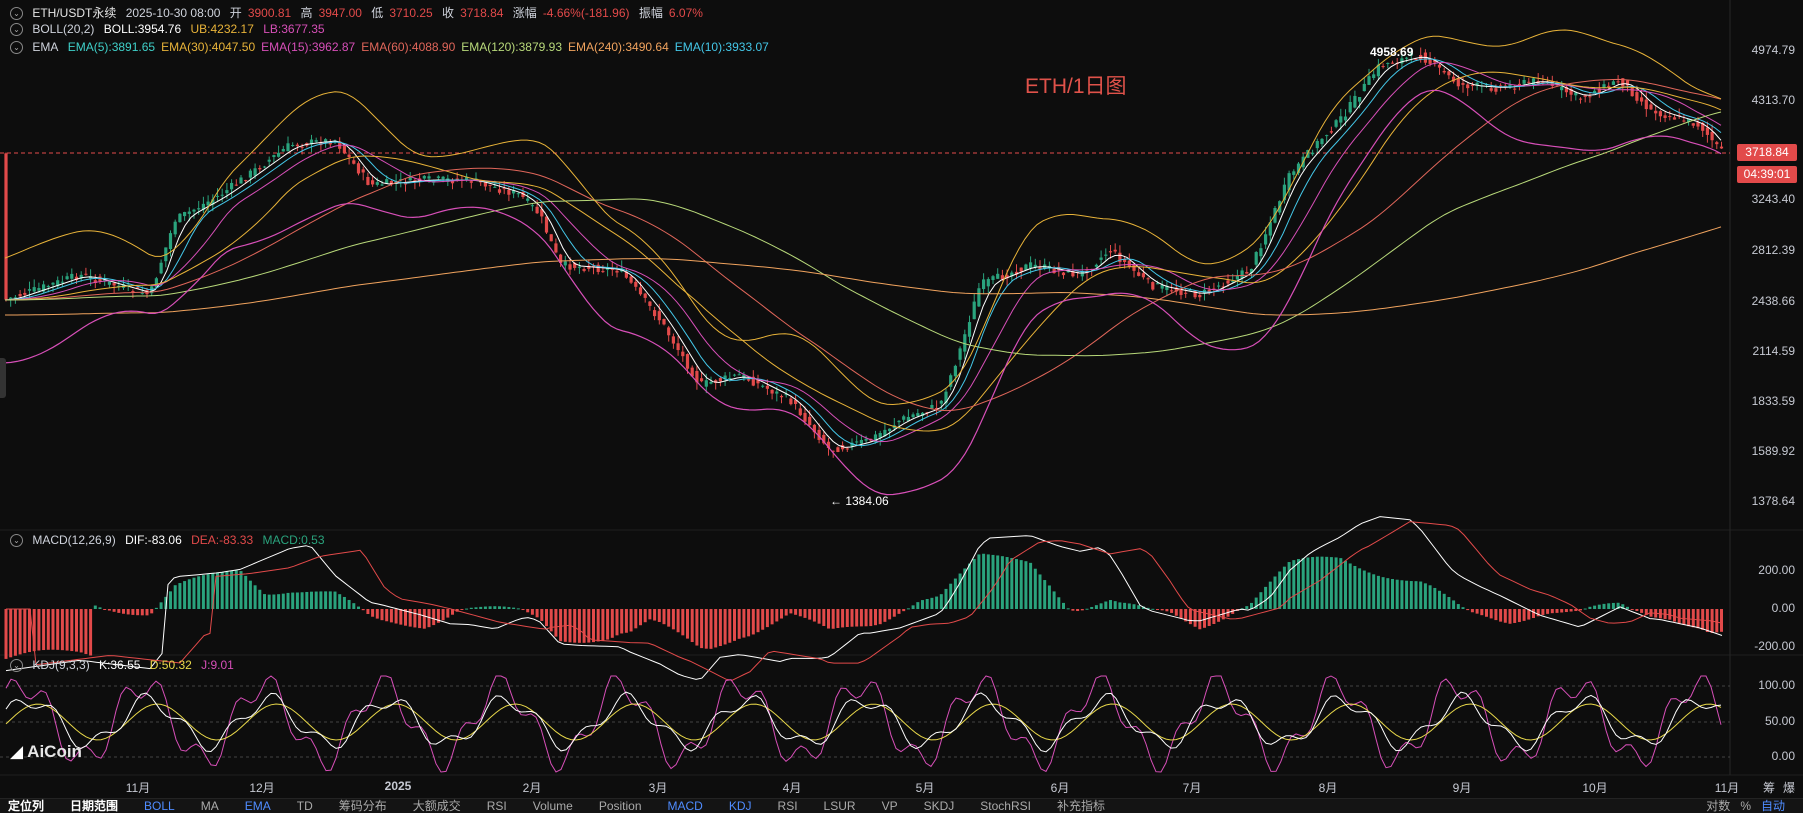 The image size is (1803, 813). I want to click on toolbar-item-17: StochRSI, so click(1005, 806).